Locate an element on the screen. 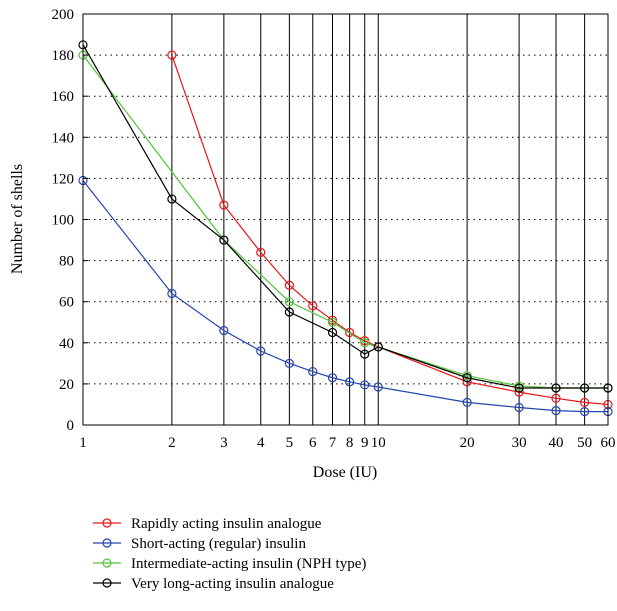 The width and height of the screenshot is (617, 611). y-axis-label: Number of shells is located at coordinates (17, 219).